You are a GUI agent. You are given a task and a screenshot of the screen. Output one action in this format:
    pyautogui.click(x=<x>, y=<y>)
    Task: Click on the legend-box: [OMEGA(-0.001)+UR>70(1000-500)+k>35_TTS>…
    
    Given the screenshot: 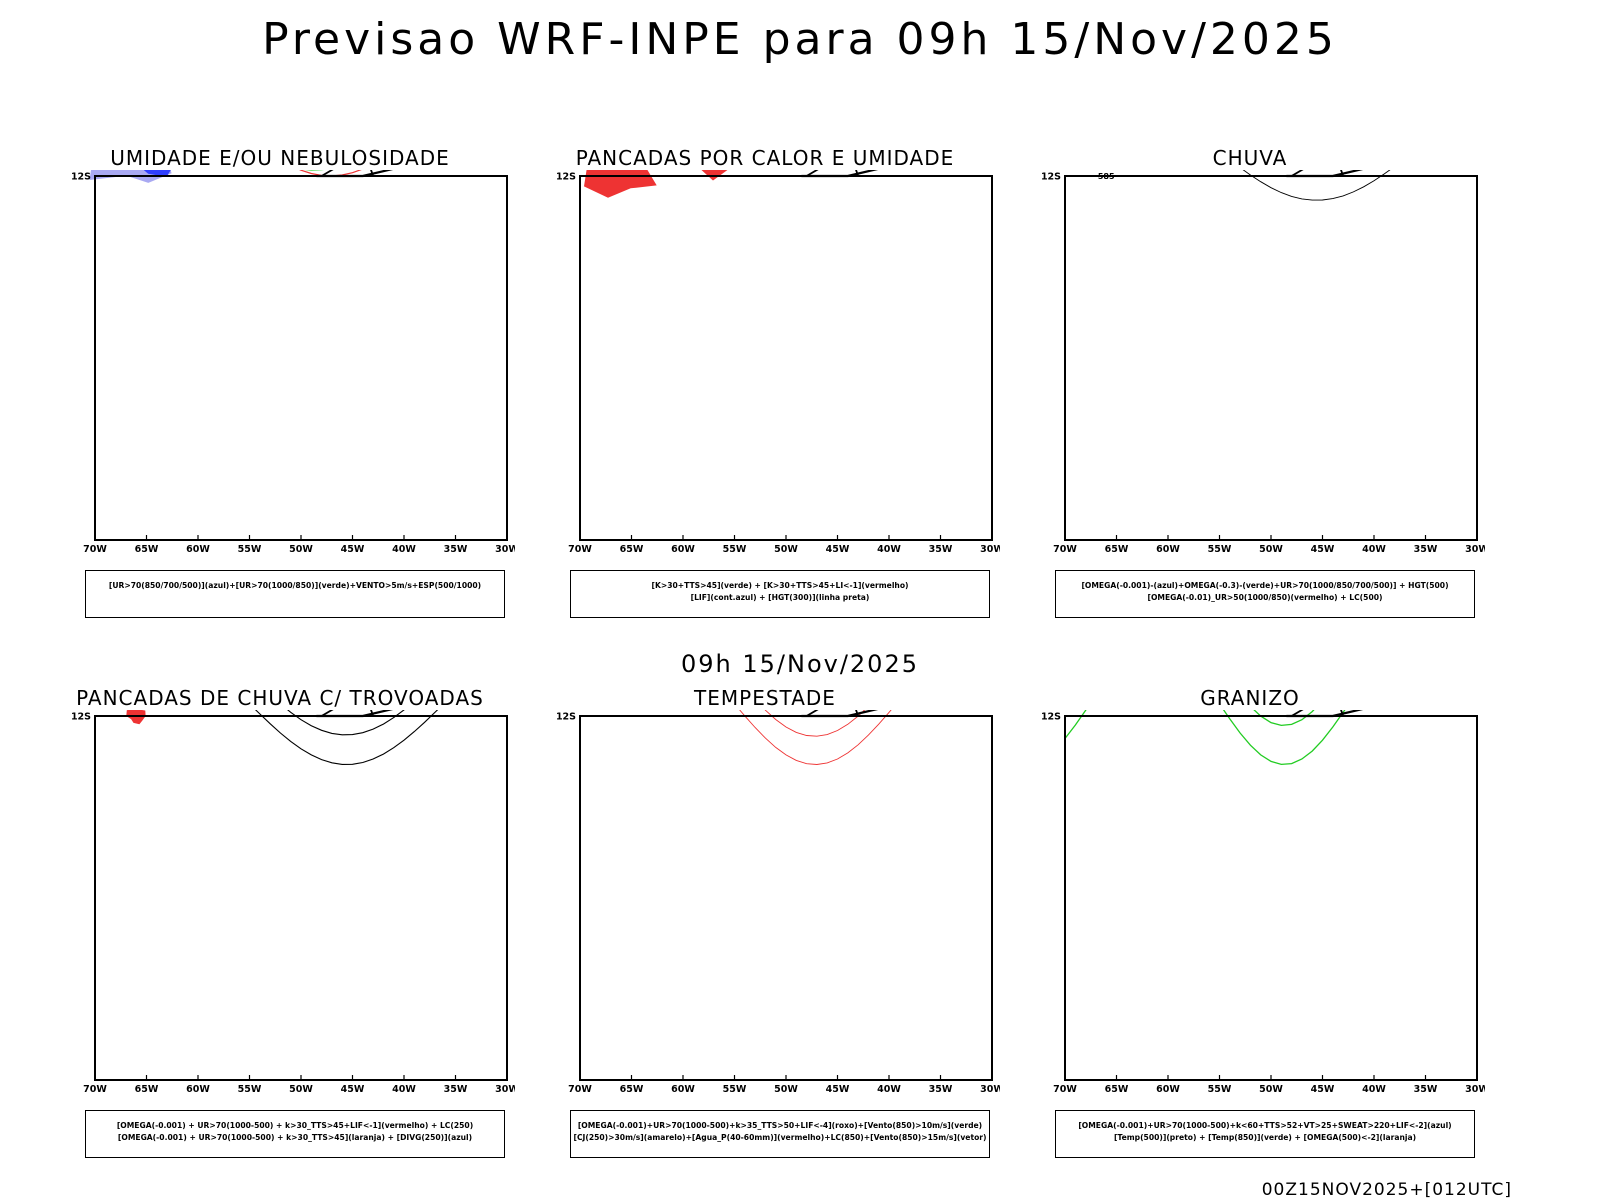 What is the action you would take?
    pyautogui.click(x=780, y=1134)
    